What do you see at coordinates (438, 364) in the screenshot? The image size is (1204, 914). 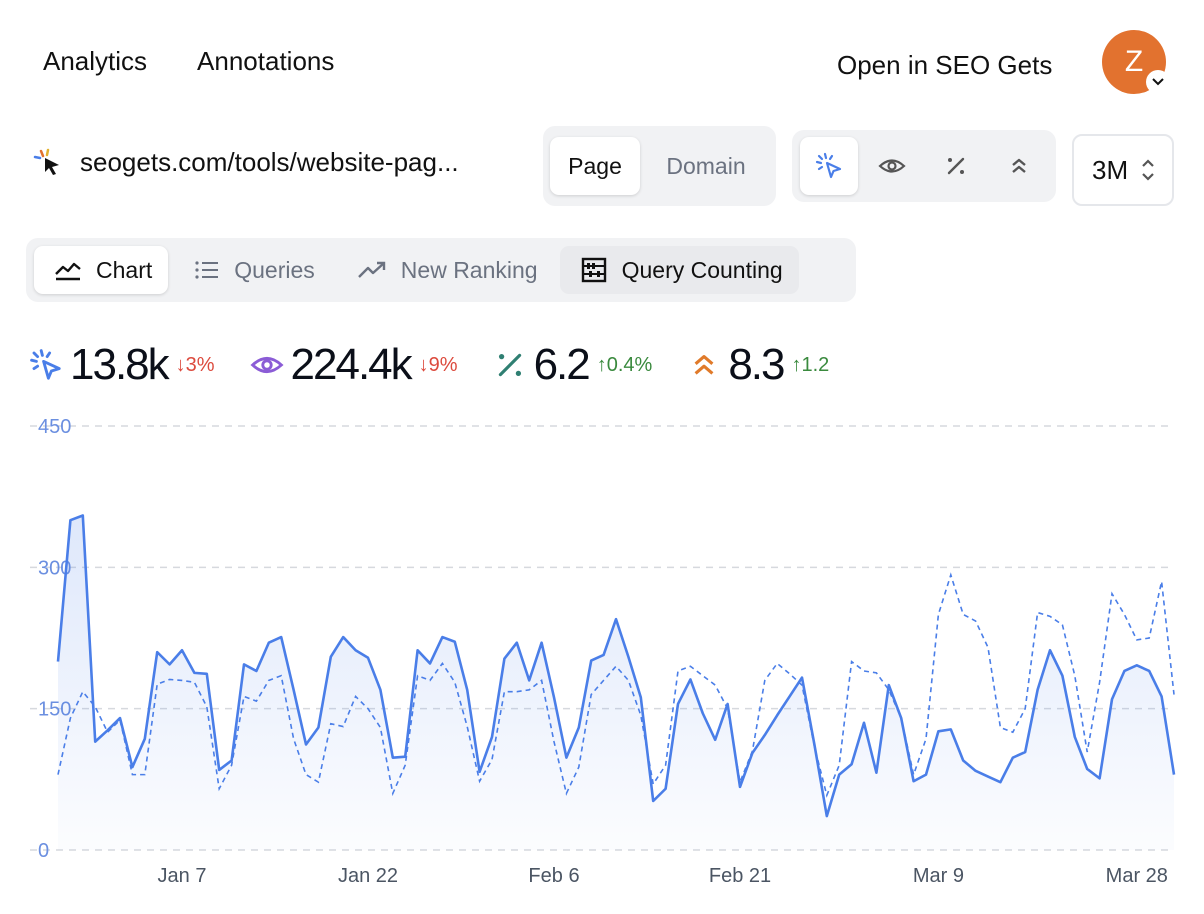 I see `impressions-delta: ↓9%` at bounding box center [438, 364].